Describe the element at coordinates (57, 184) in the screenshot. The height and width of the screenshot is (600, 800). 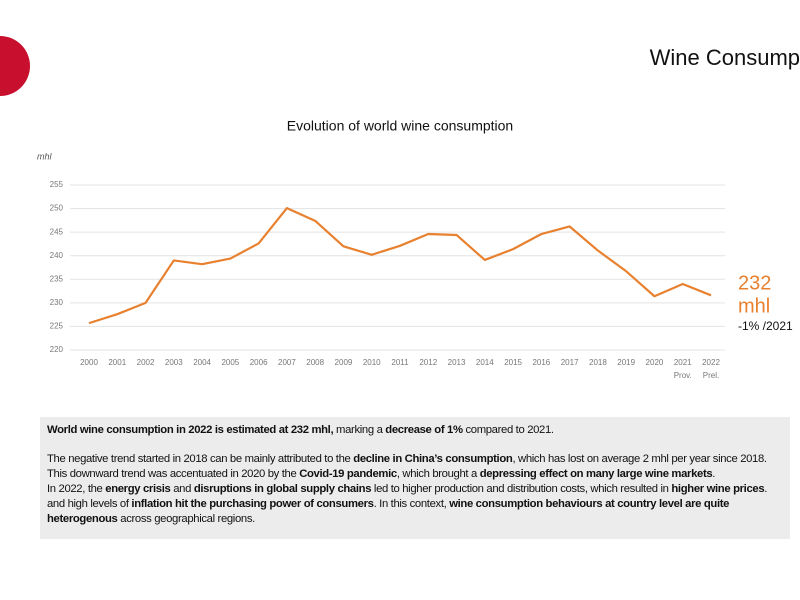
I see `y-tick-label: 255` at that location.